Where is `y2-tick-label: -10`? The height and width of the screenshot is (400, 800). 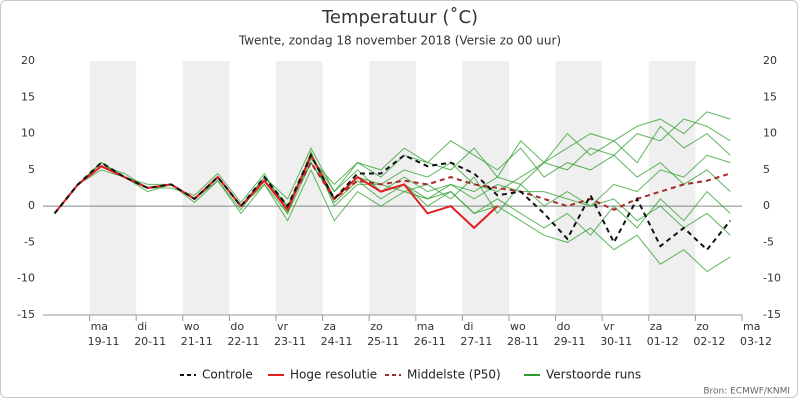 y2-tick-label: -10 is located at coordinates (772, 278).